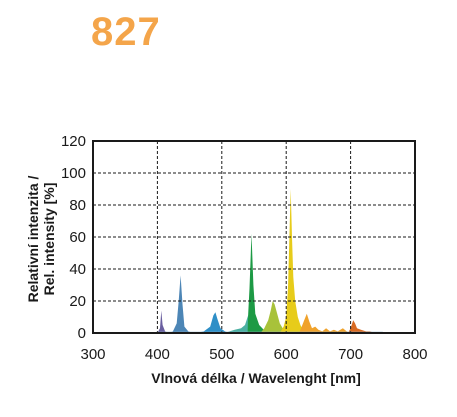 The image size is (457, 417). Describe the element at coordinates (414, 354) in the screenshot. I see `x-tick-label-800: 800` at that location.